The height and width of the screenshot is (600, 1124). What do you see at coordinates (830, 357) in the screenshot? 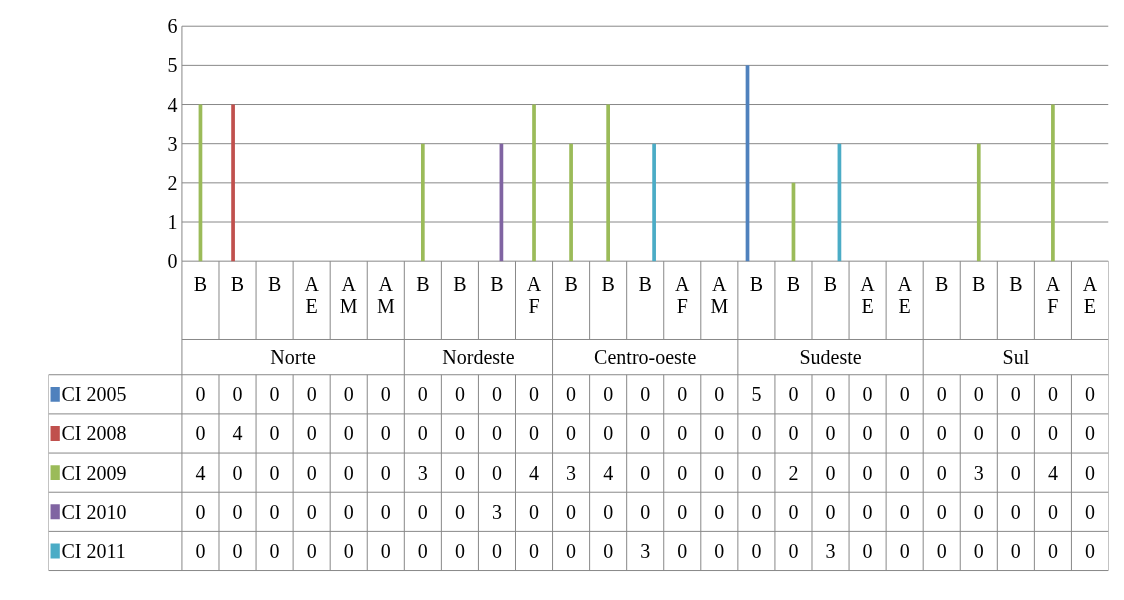
I see `text: Sudeste` at bounding box center [830, 357].